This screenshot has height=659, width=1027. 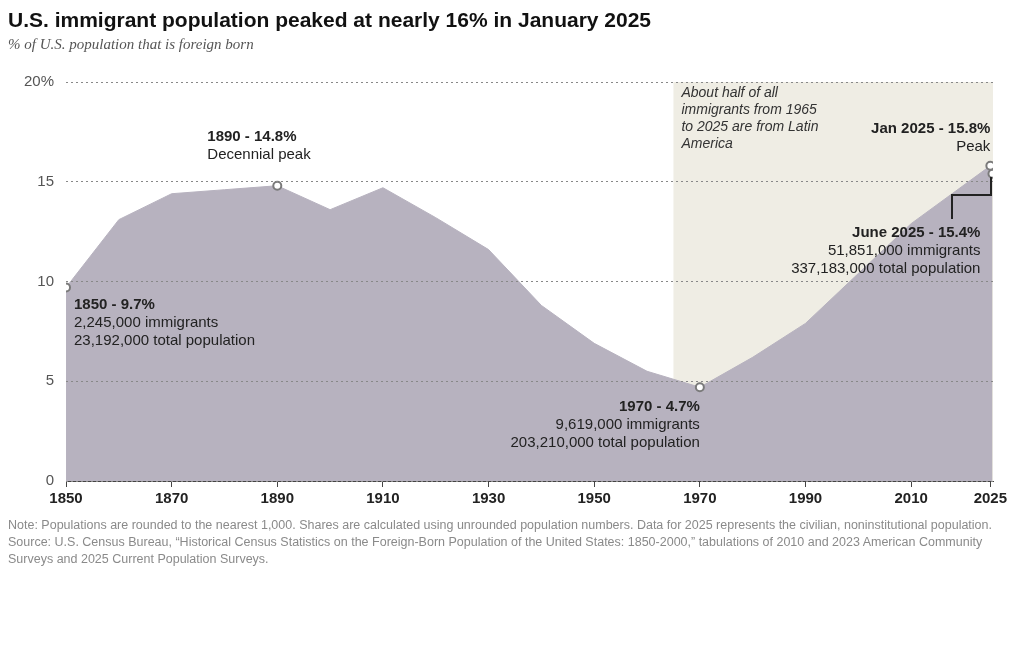 I want to click on annotation: Jan 2025 - 15.8% Peak, so click(x=931, y=137).